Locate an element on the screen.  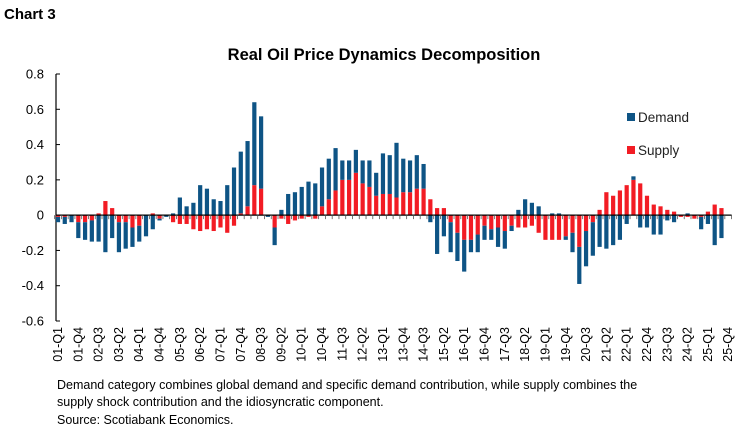
y-tick-label: -0.2 is located at coordinates (33, 250).